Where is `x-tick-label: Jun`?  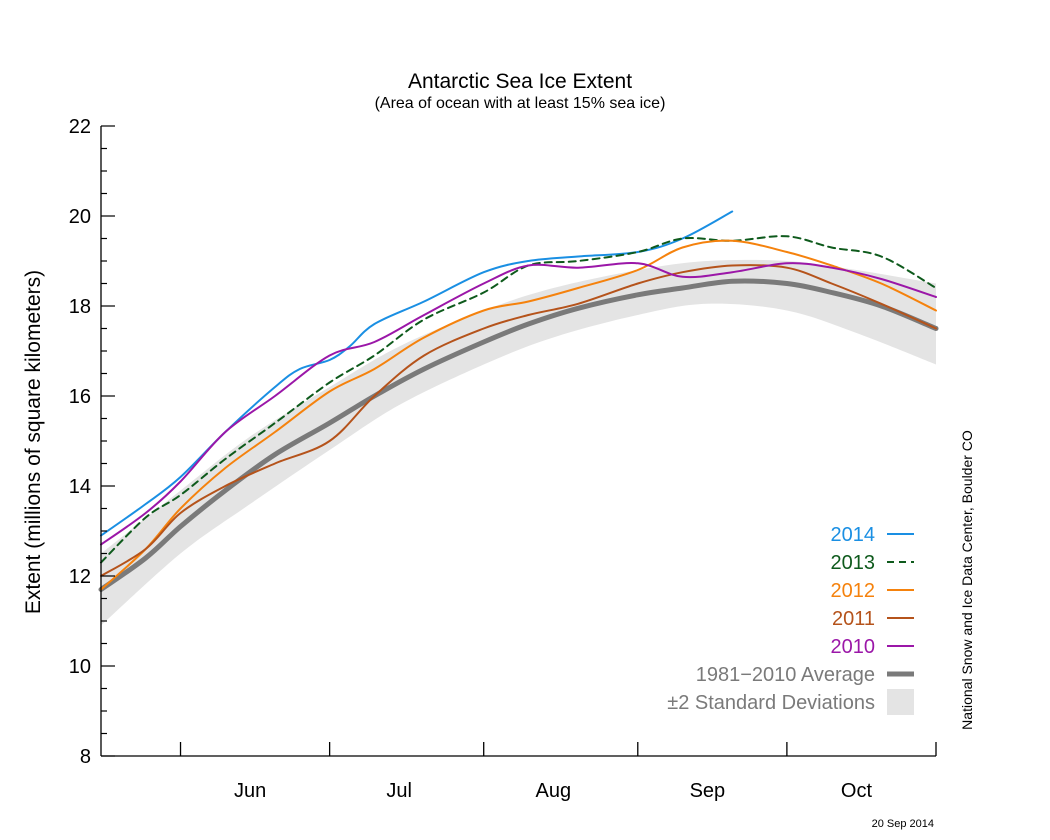
x-tick-label: Jun is located at coordinates (250, 791).